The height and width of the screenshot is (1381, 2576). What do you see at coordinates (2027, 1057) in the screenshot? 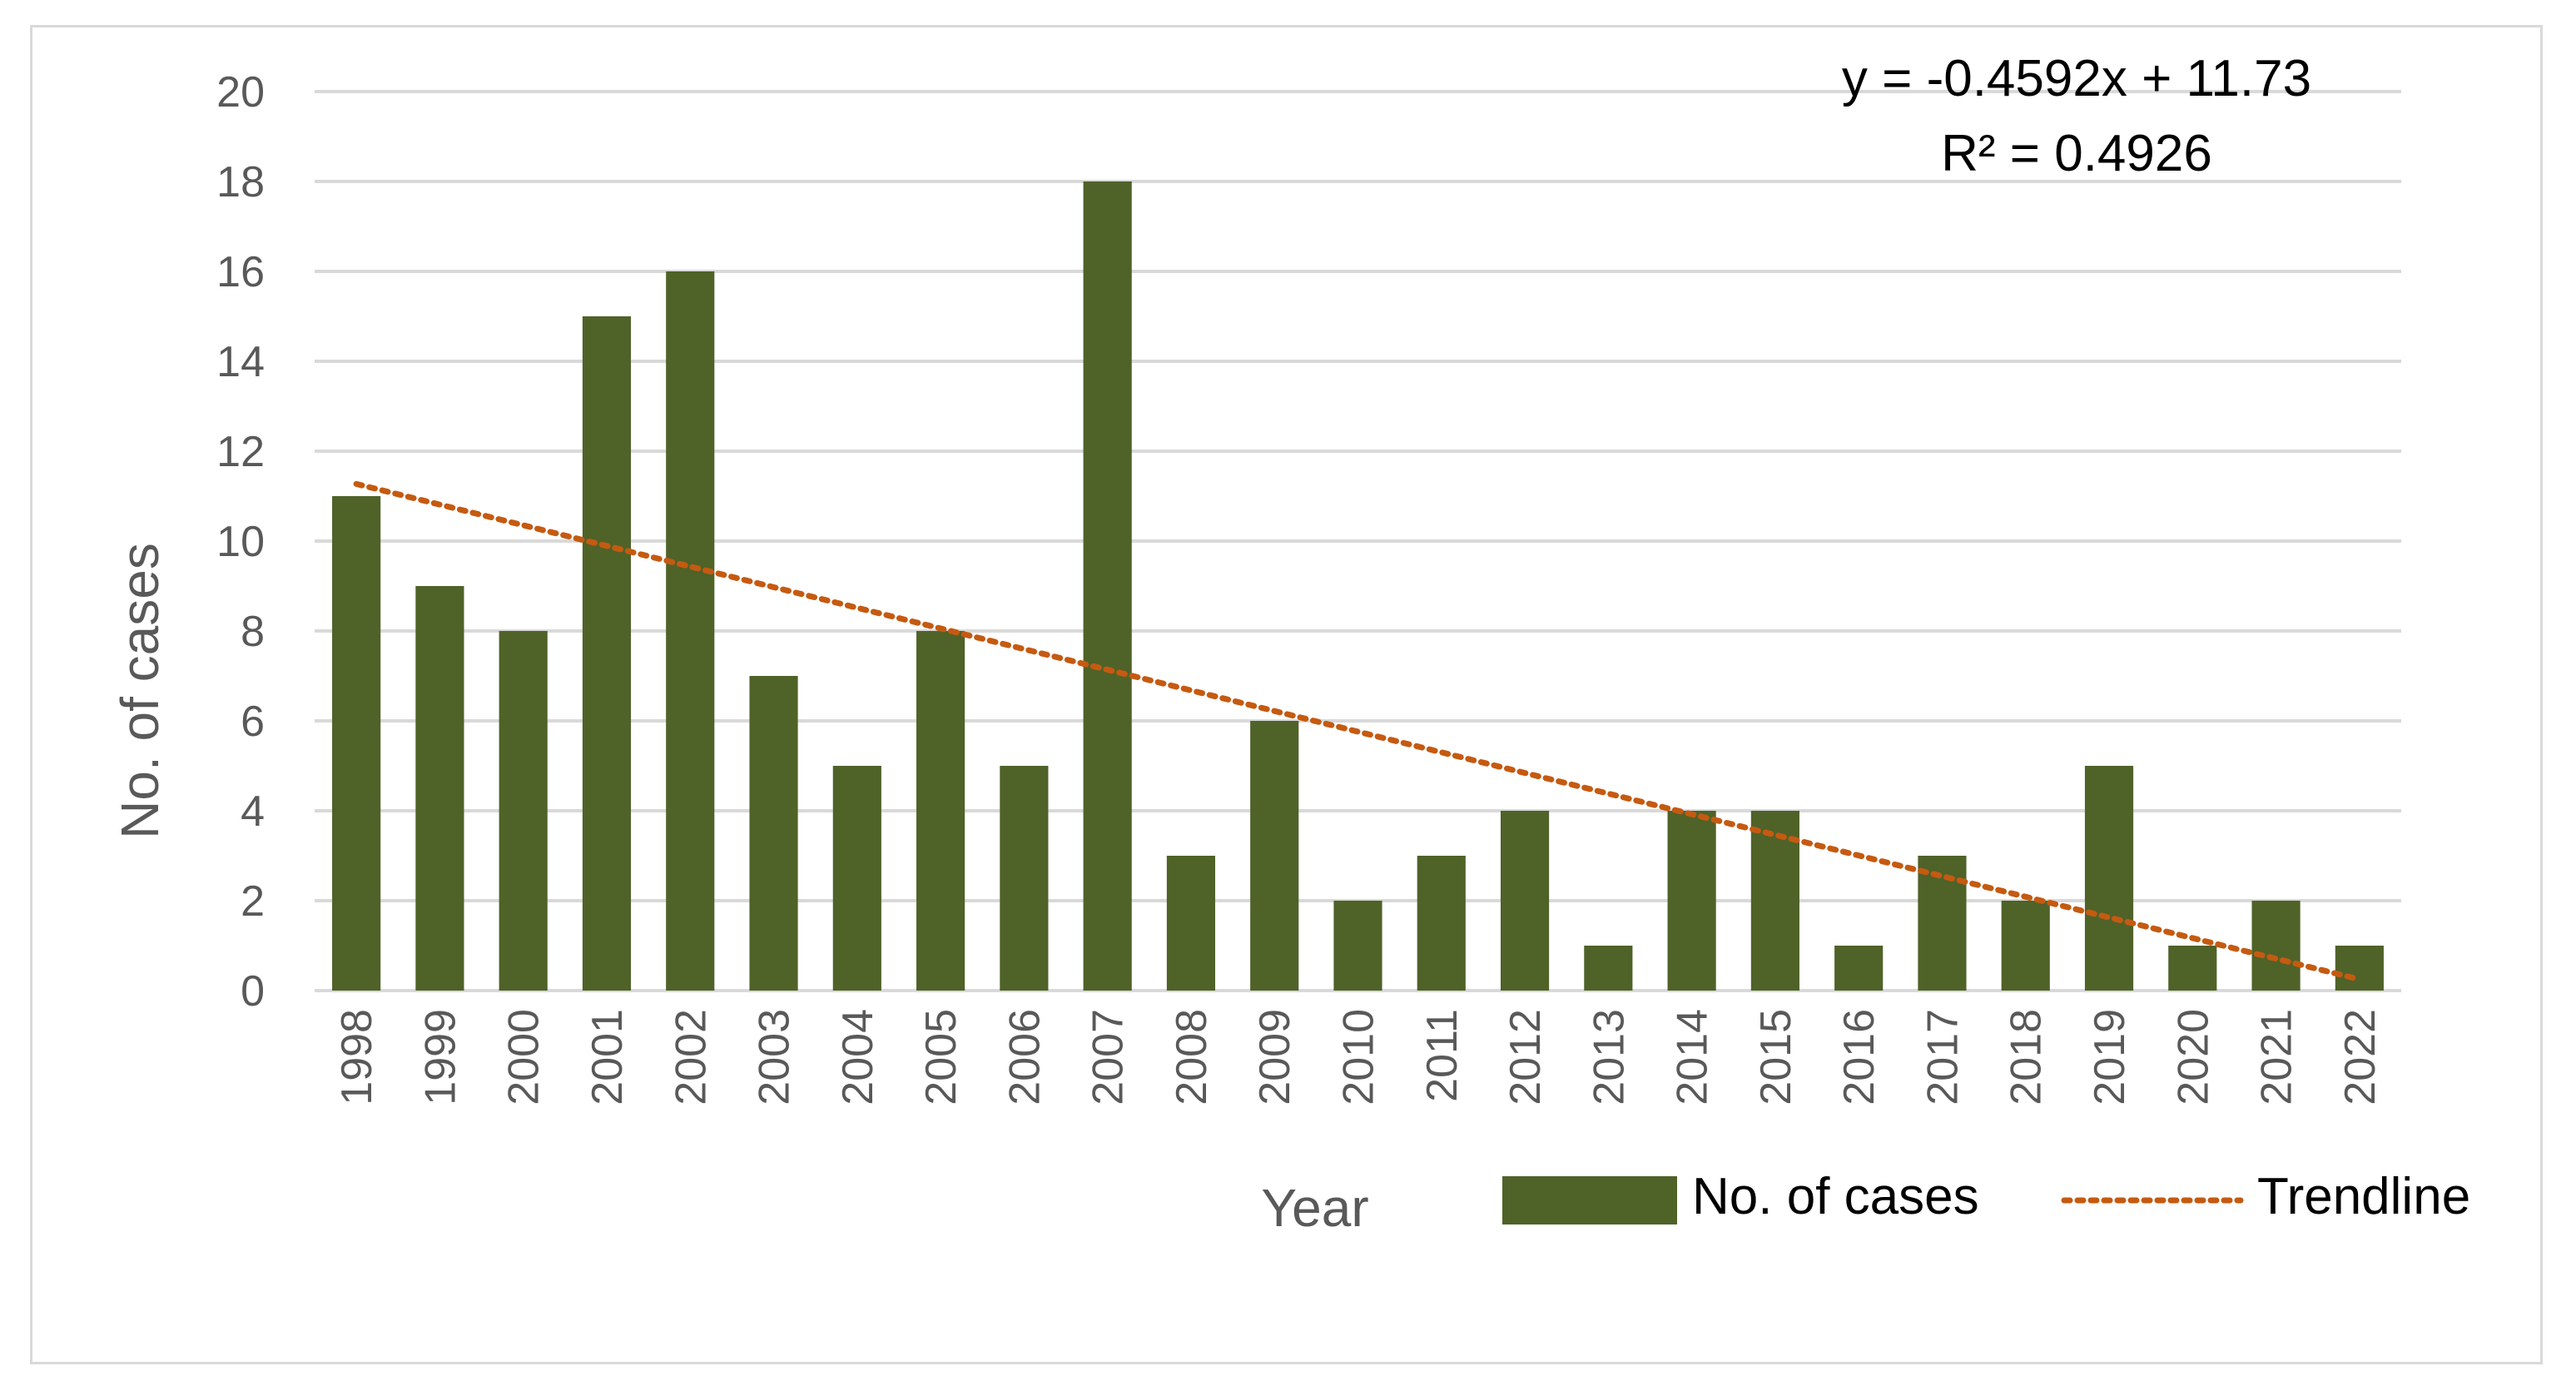
I see `x-tick-label: 2018` at bounding box center [2027, 1057].